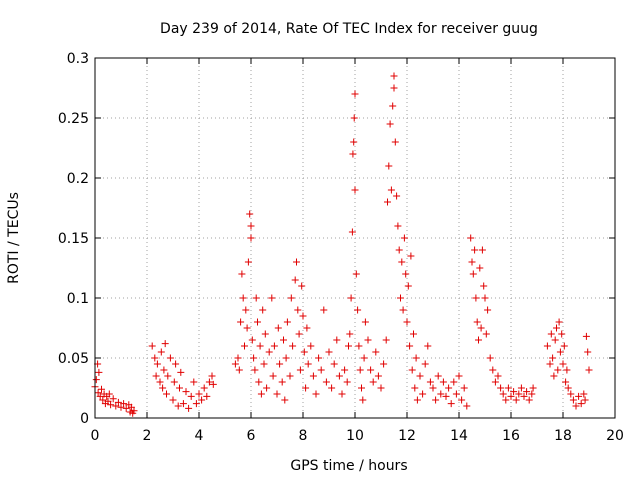  Describe the element at coordinates (73, 239) in the screenshot. I see `y-tick-label: 0.15` at that location.